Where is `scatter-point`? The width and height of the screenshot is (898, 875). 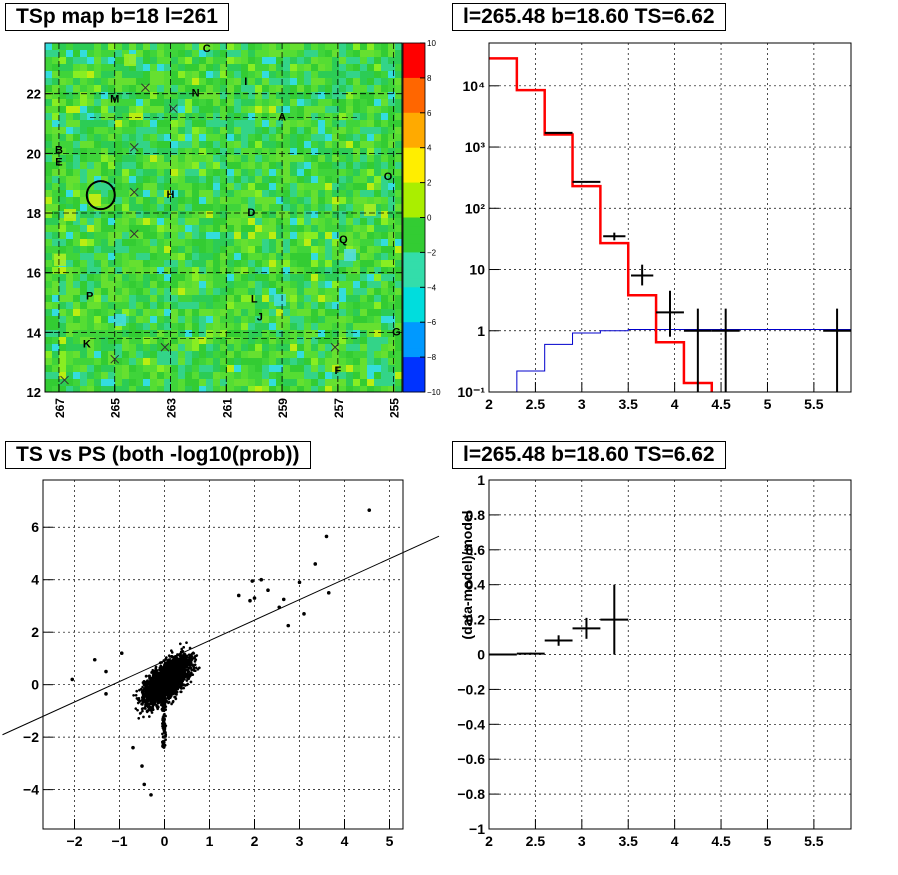 scatter-point is located at coordinates (369, 510).